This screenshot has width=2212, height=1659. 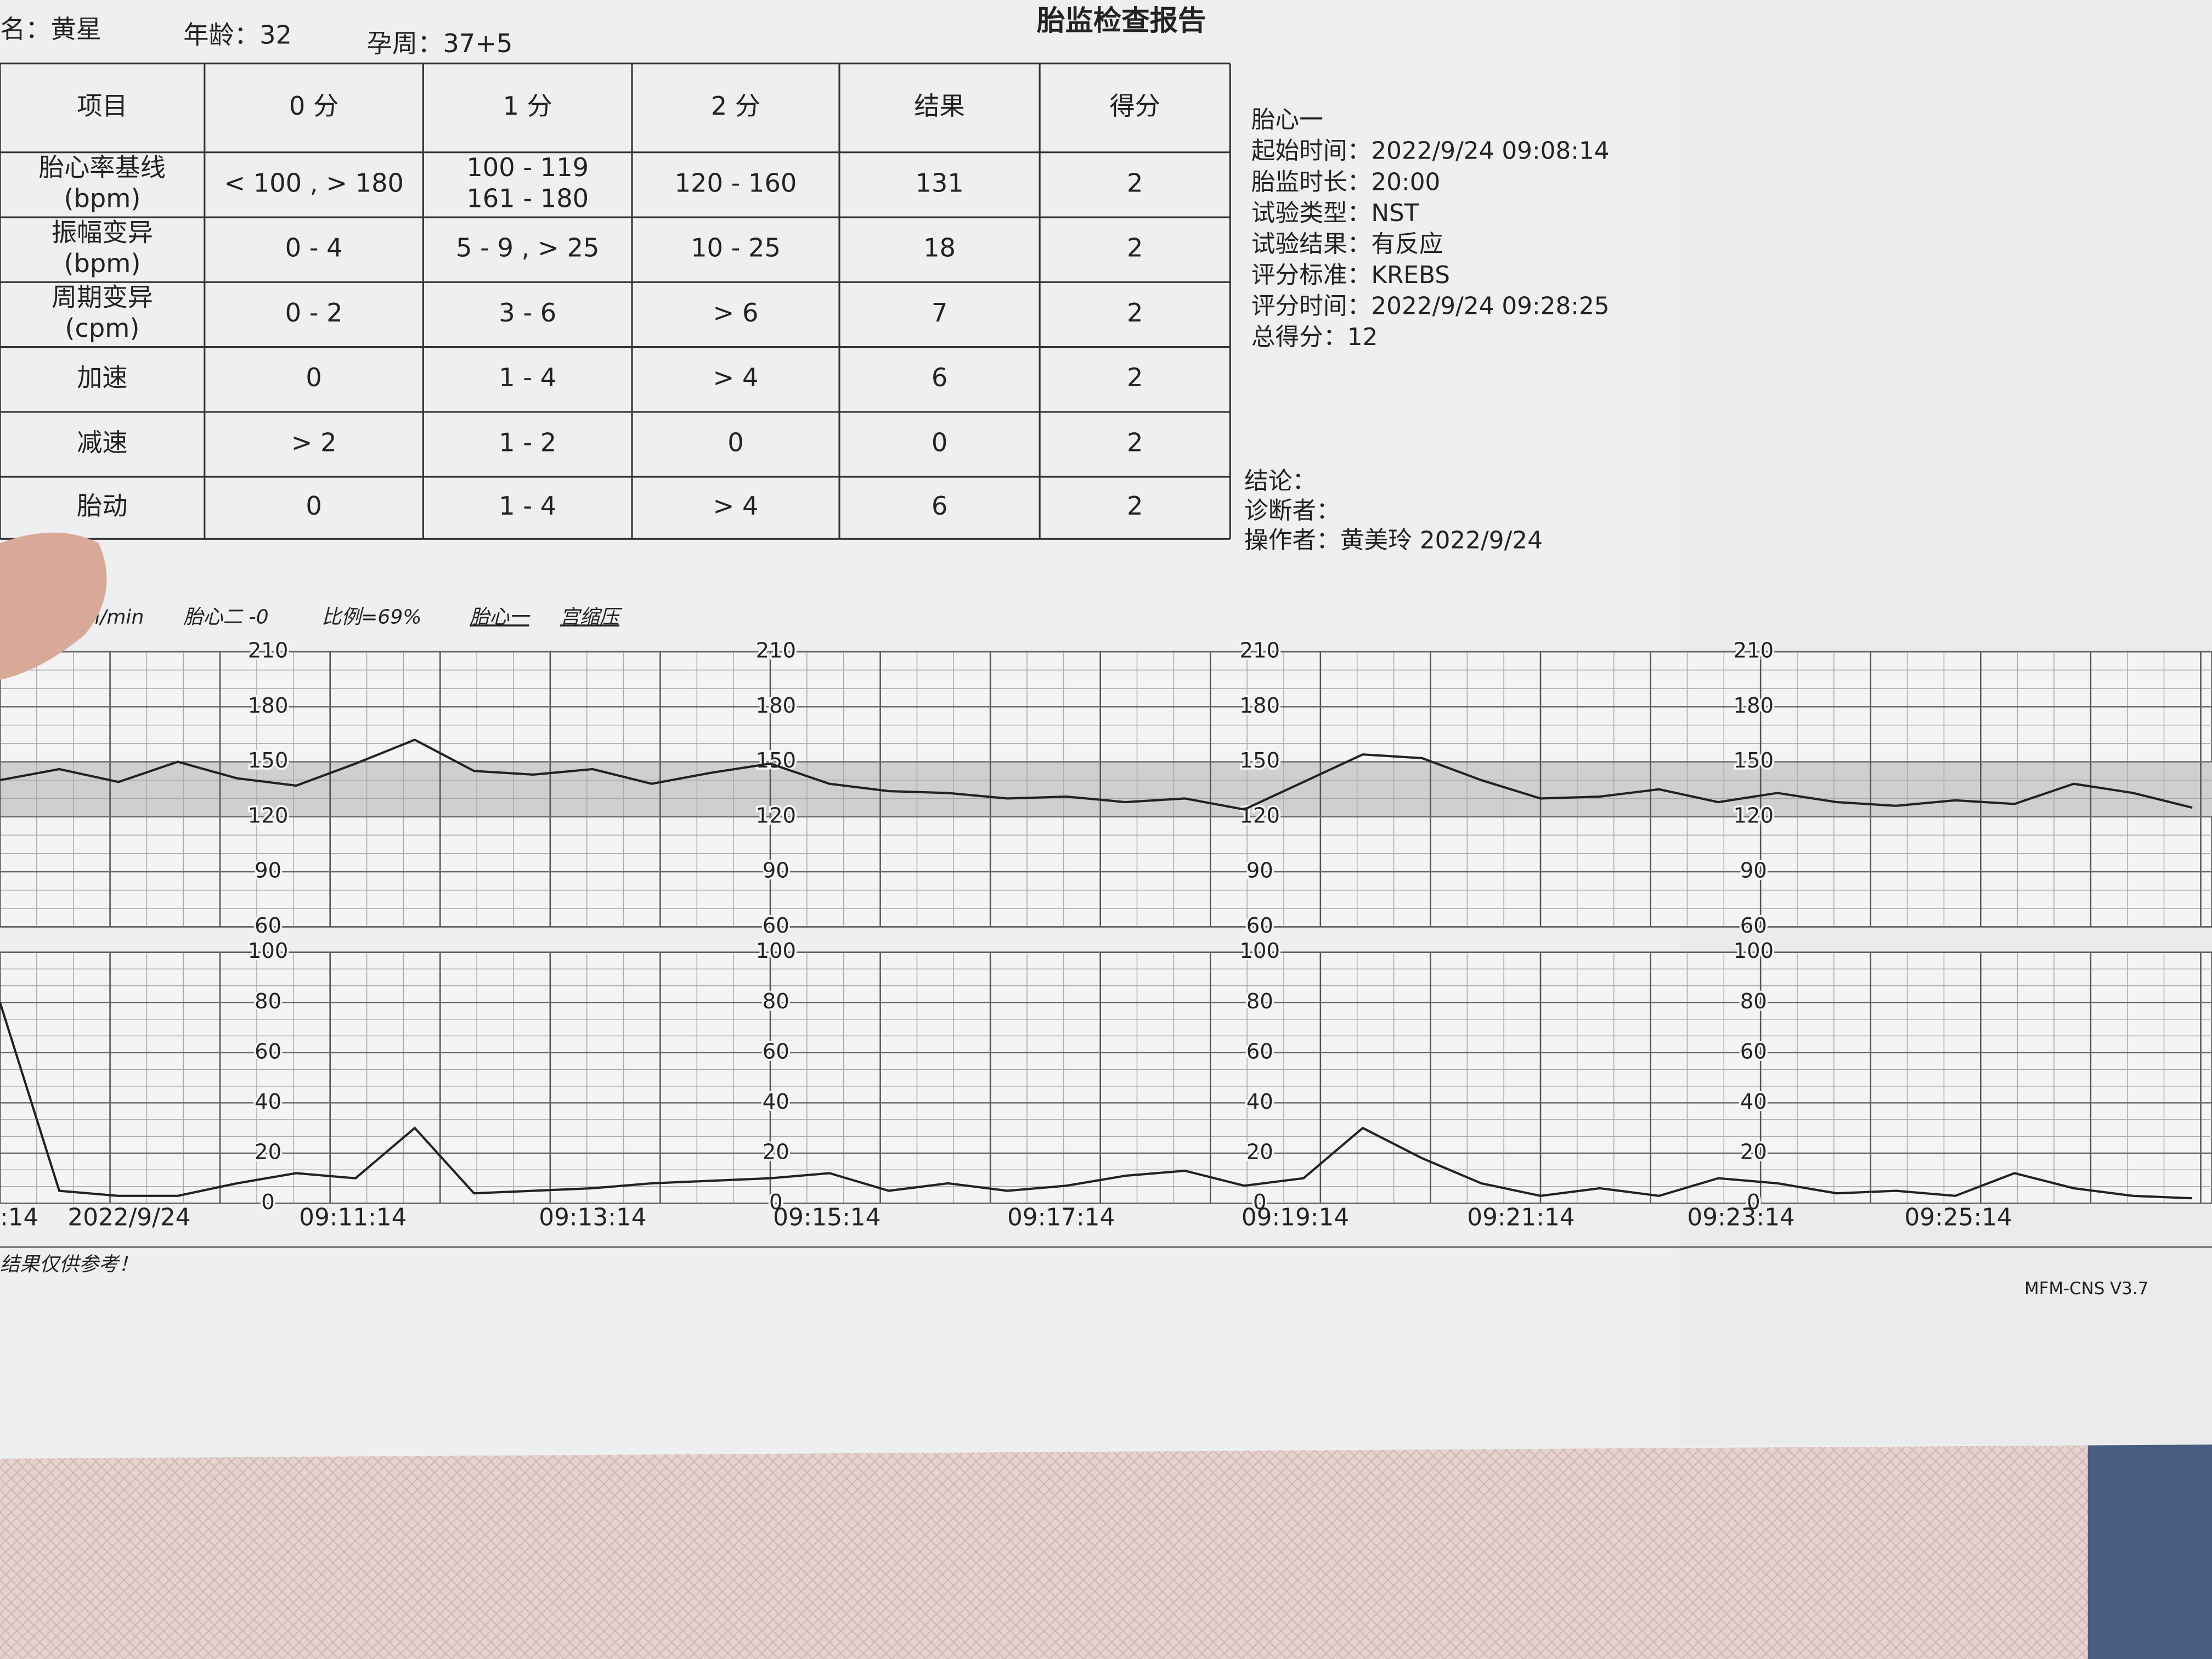 I want to click on table-cell: 周期变异, so click(x=102, y=297).